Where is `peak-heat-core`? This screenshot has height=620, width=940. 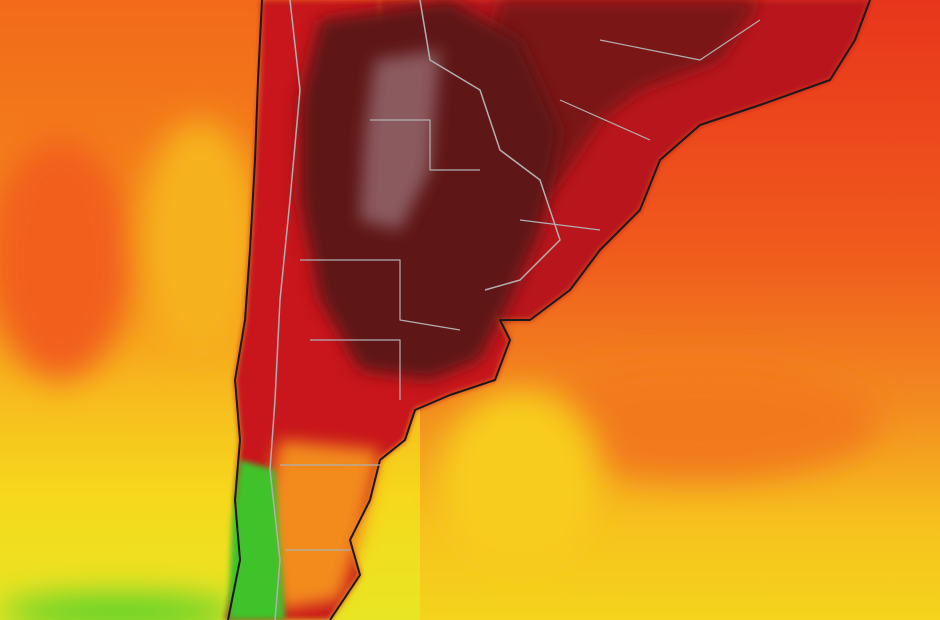
peak-heat-core is located at coordinates (400, 140).